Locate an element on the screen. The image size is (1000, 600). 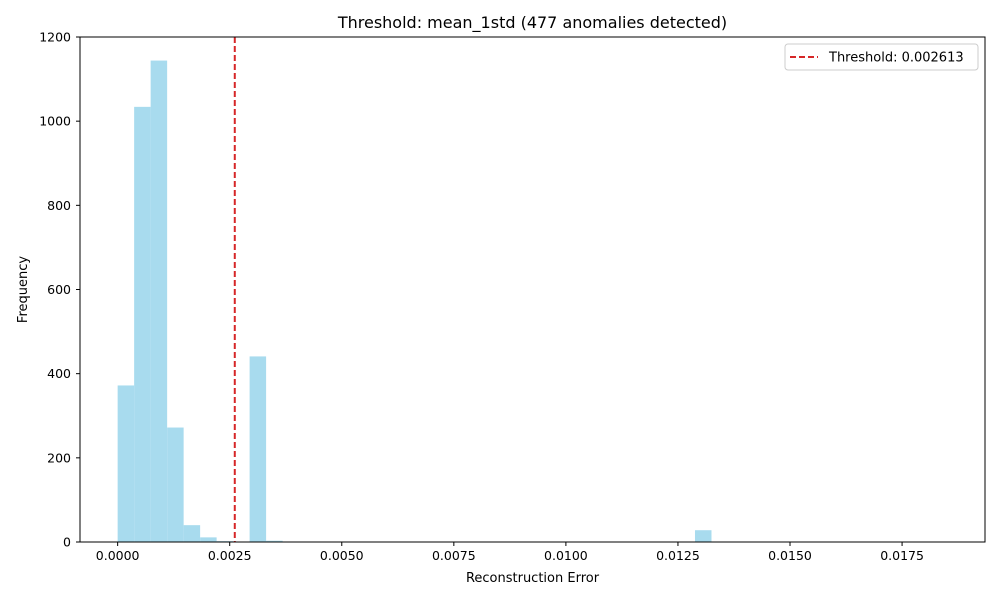
y-tick-label: 600 is located at coordinates (59, 289).